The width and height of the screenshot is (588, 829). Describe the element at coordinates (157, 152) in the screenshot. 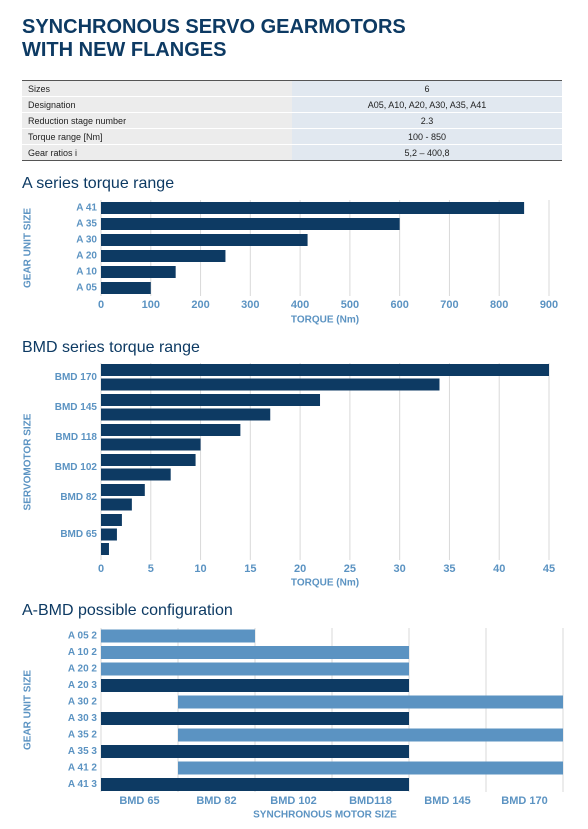

I see `key-cell: Gear ratios i` at that location.